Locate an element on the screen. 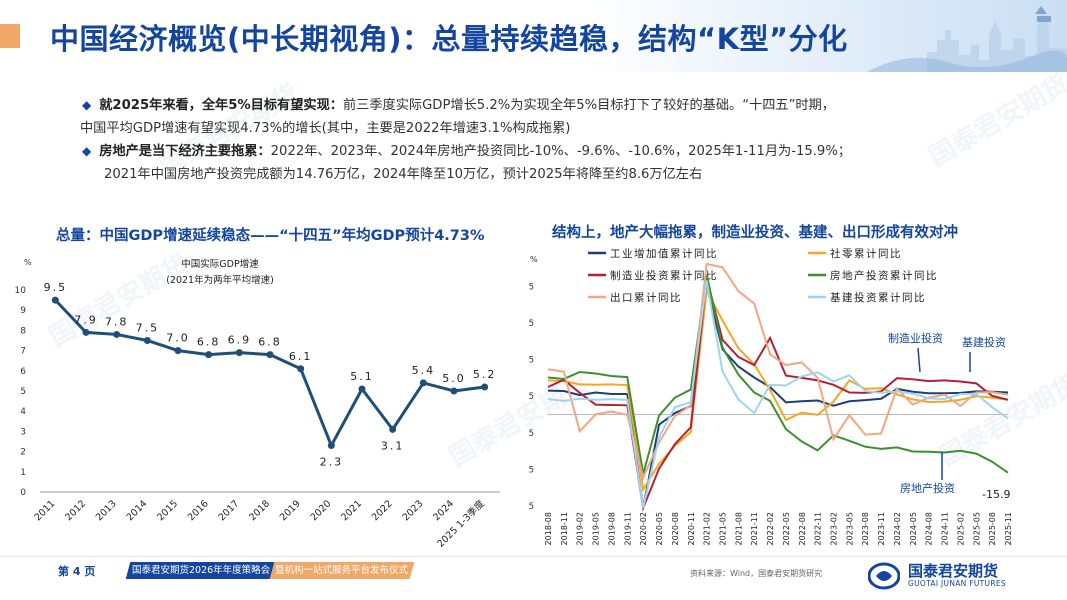 Image resolution: width=1067 pixels, height=600 pixels. y-tick-label: 2 is located at coordinates (23, 453).